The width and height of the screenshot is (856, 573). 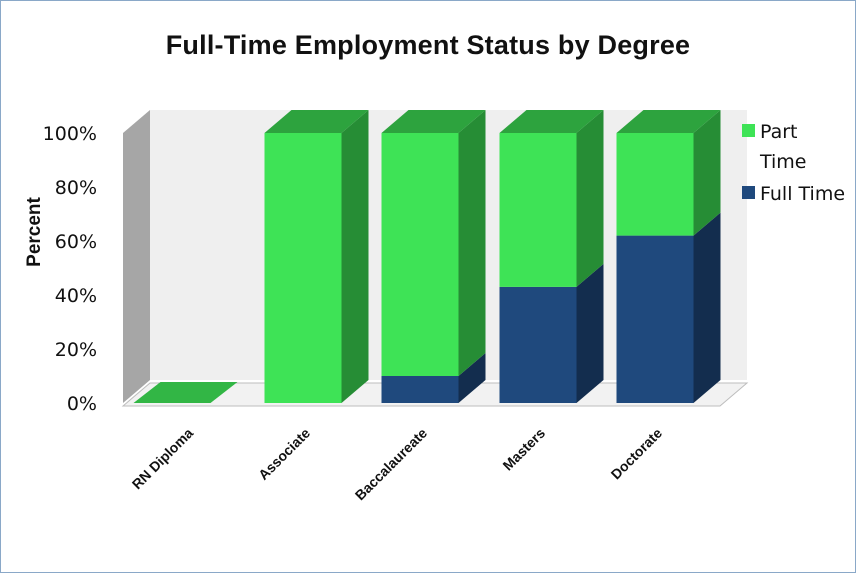 What do you see at coordinates (391, 464) in the screenshot?
I see `x-tick-label: Baccalaureate` at bounding box center [391, 464].